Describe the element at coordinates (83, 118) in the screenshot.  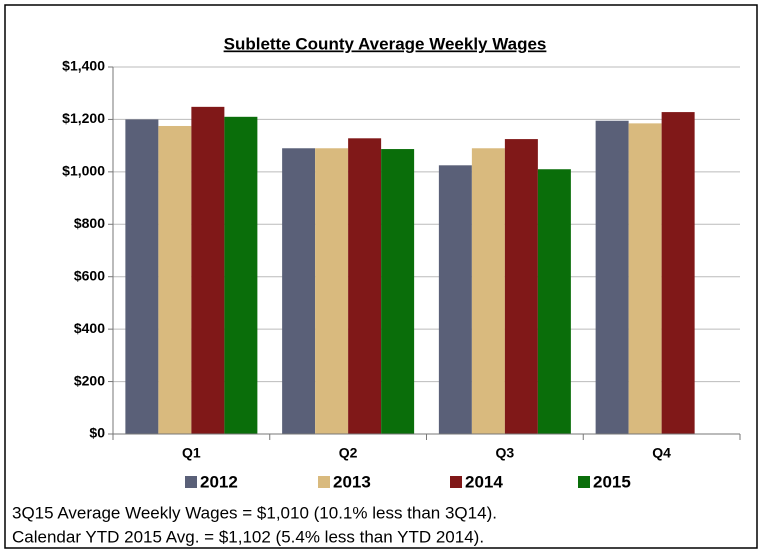
I see `y-tick-label: $1,200` at that location.